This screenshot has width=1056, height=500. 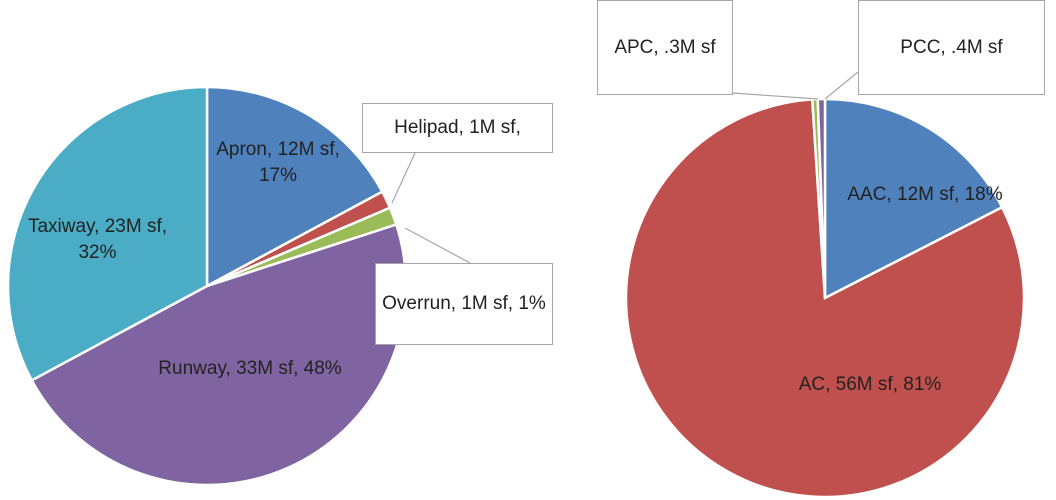 What do you see at coordinates (97, 239) in the screenshot?
I see `data-label: Taxiway, 23M sf, 32%` at bounding box center [97, 239].